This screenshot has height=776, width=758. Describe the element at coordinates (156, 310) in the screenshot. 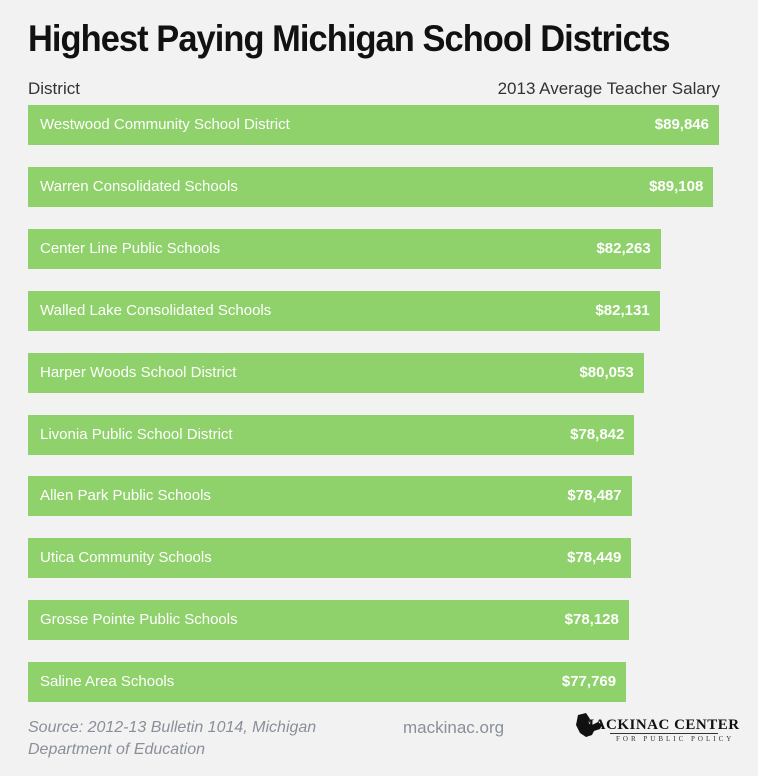

I see `bar-category-label: Walled Lake Consolidated Schools` at that location.